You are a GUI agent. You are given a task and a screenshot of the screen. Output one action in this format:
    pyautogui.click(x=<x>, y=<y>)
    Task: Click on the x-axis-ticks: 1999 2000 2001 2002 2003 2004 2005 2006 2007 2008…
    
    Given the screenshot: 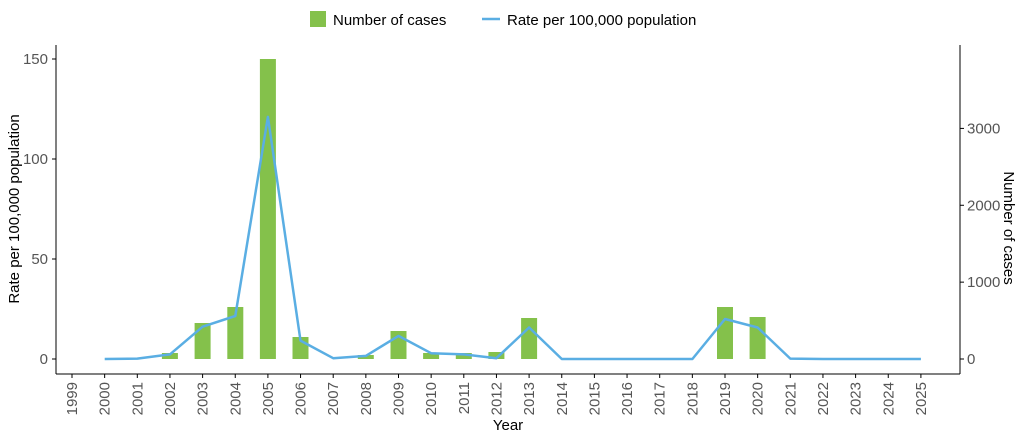 What is the action you would take?
    pyautogui.click(x=497, y=394)
    